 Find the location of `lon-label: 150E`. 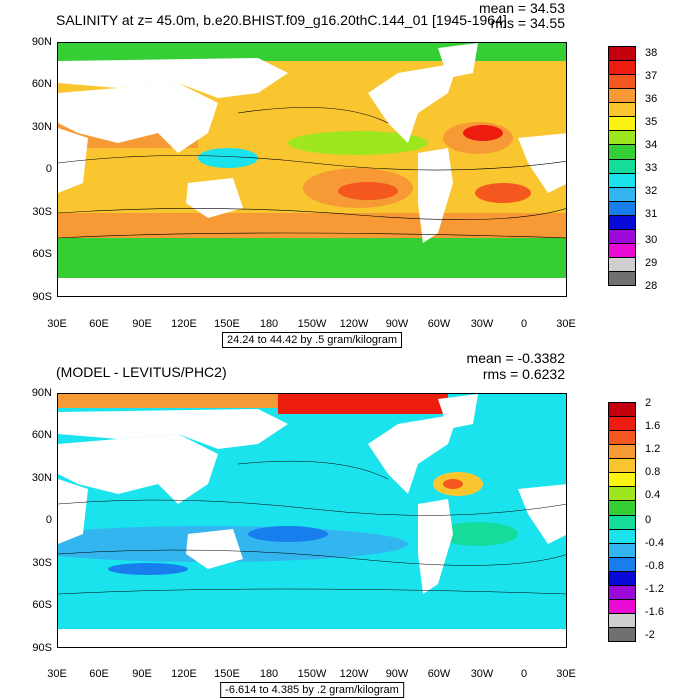

lon-label: 150E is located at coordinates (227, 324).